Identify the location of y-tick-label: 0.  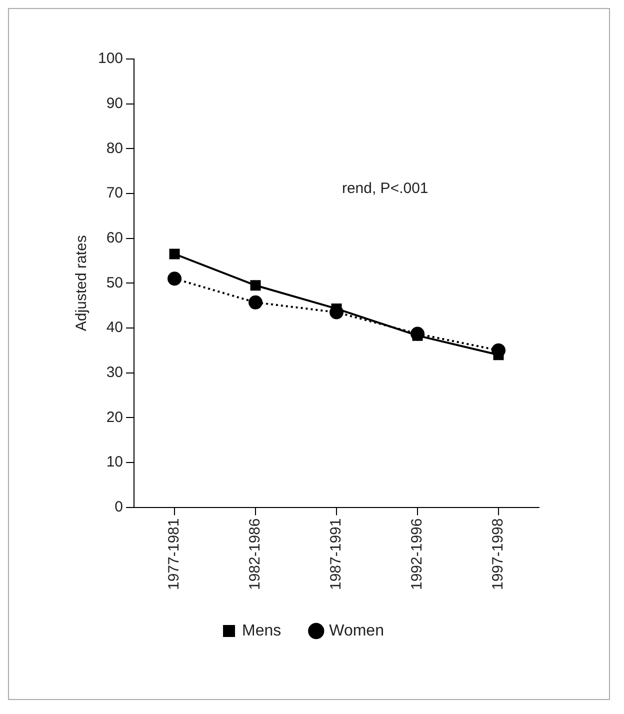
(119, 507).